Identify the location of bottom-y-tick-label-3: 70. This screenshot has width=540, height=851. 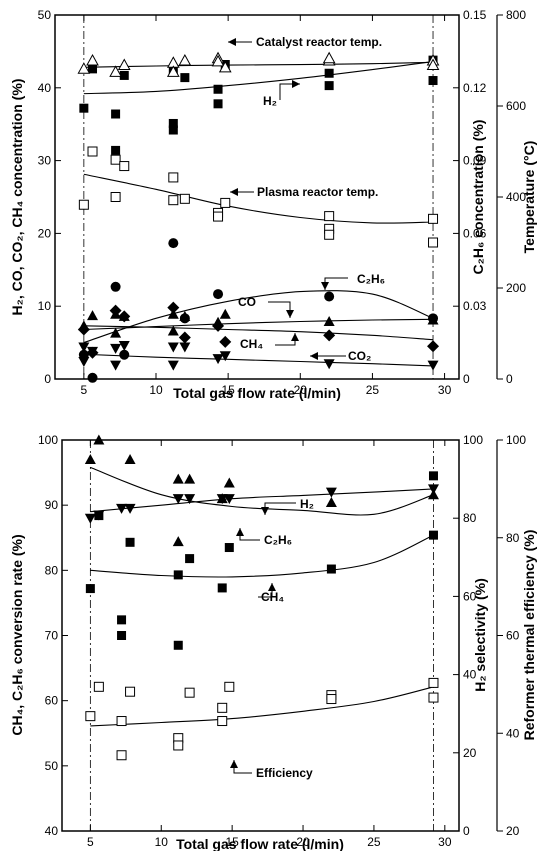
(52, 636).